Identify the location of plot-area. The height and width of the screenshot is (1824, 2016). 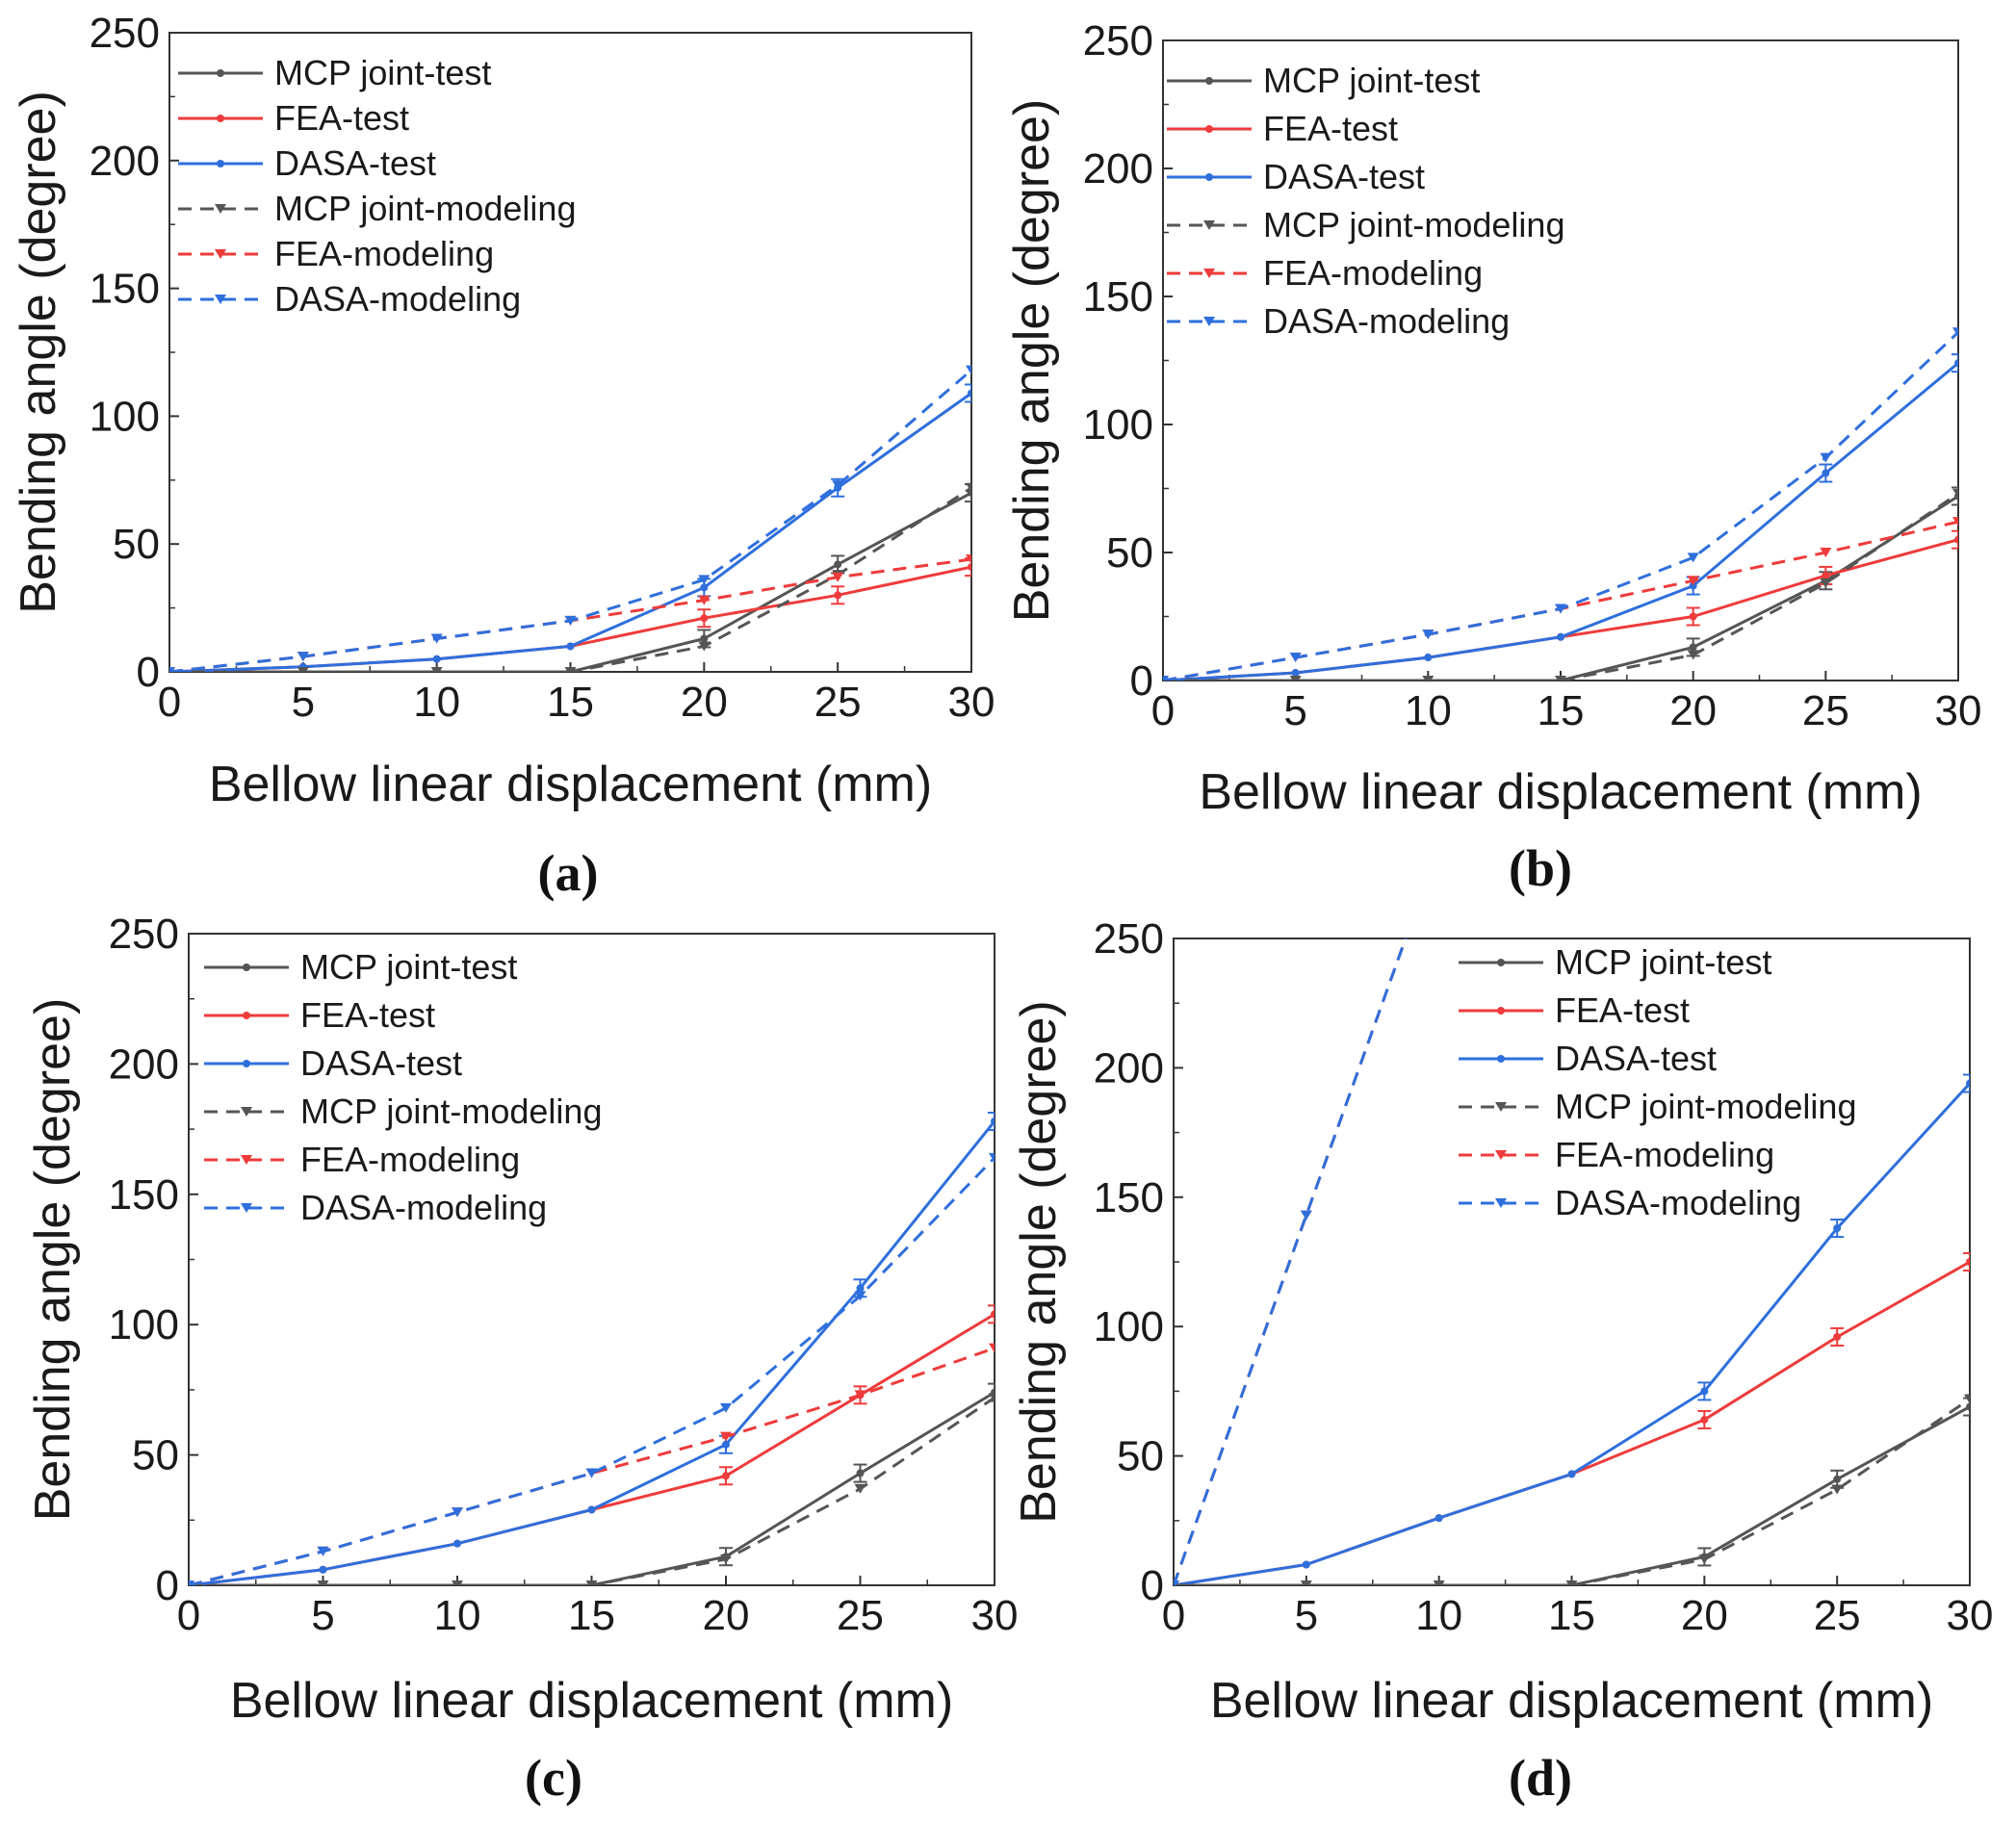
(1561, 504).